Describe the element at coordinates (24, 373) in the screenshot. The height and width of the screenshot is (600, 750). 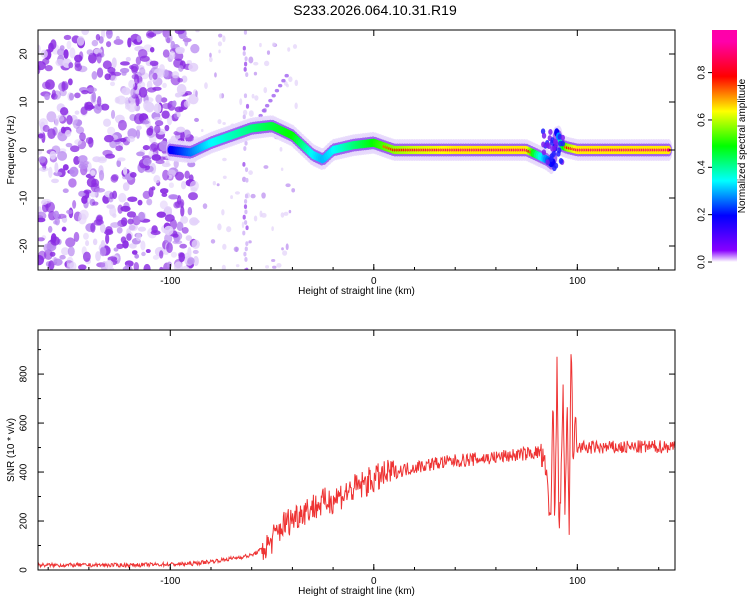
I see `y-tick-label: 800` at that location.